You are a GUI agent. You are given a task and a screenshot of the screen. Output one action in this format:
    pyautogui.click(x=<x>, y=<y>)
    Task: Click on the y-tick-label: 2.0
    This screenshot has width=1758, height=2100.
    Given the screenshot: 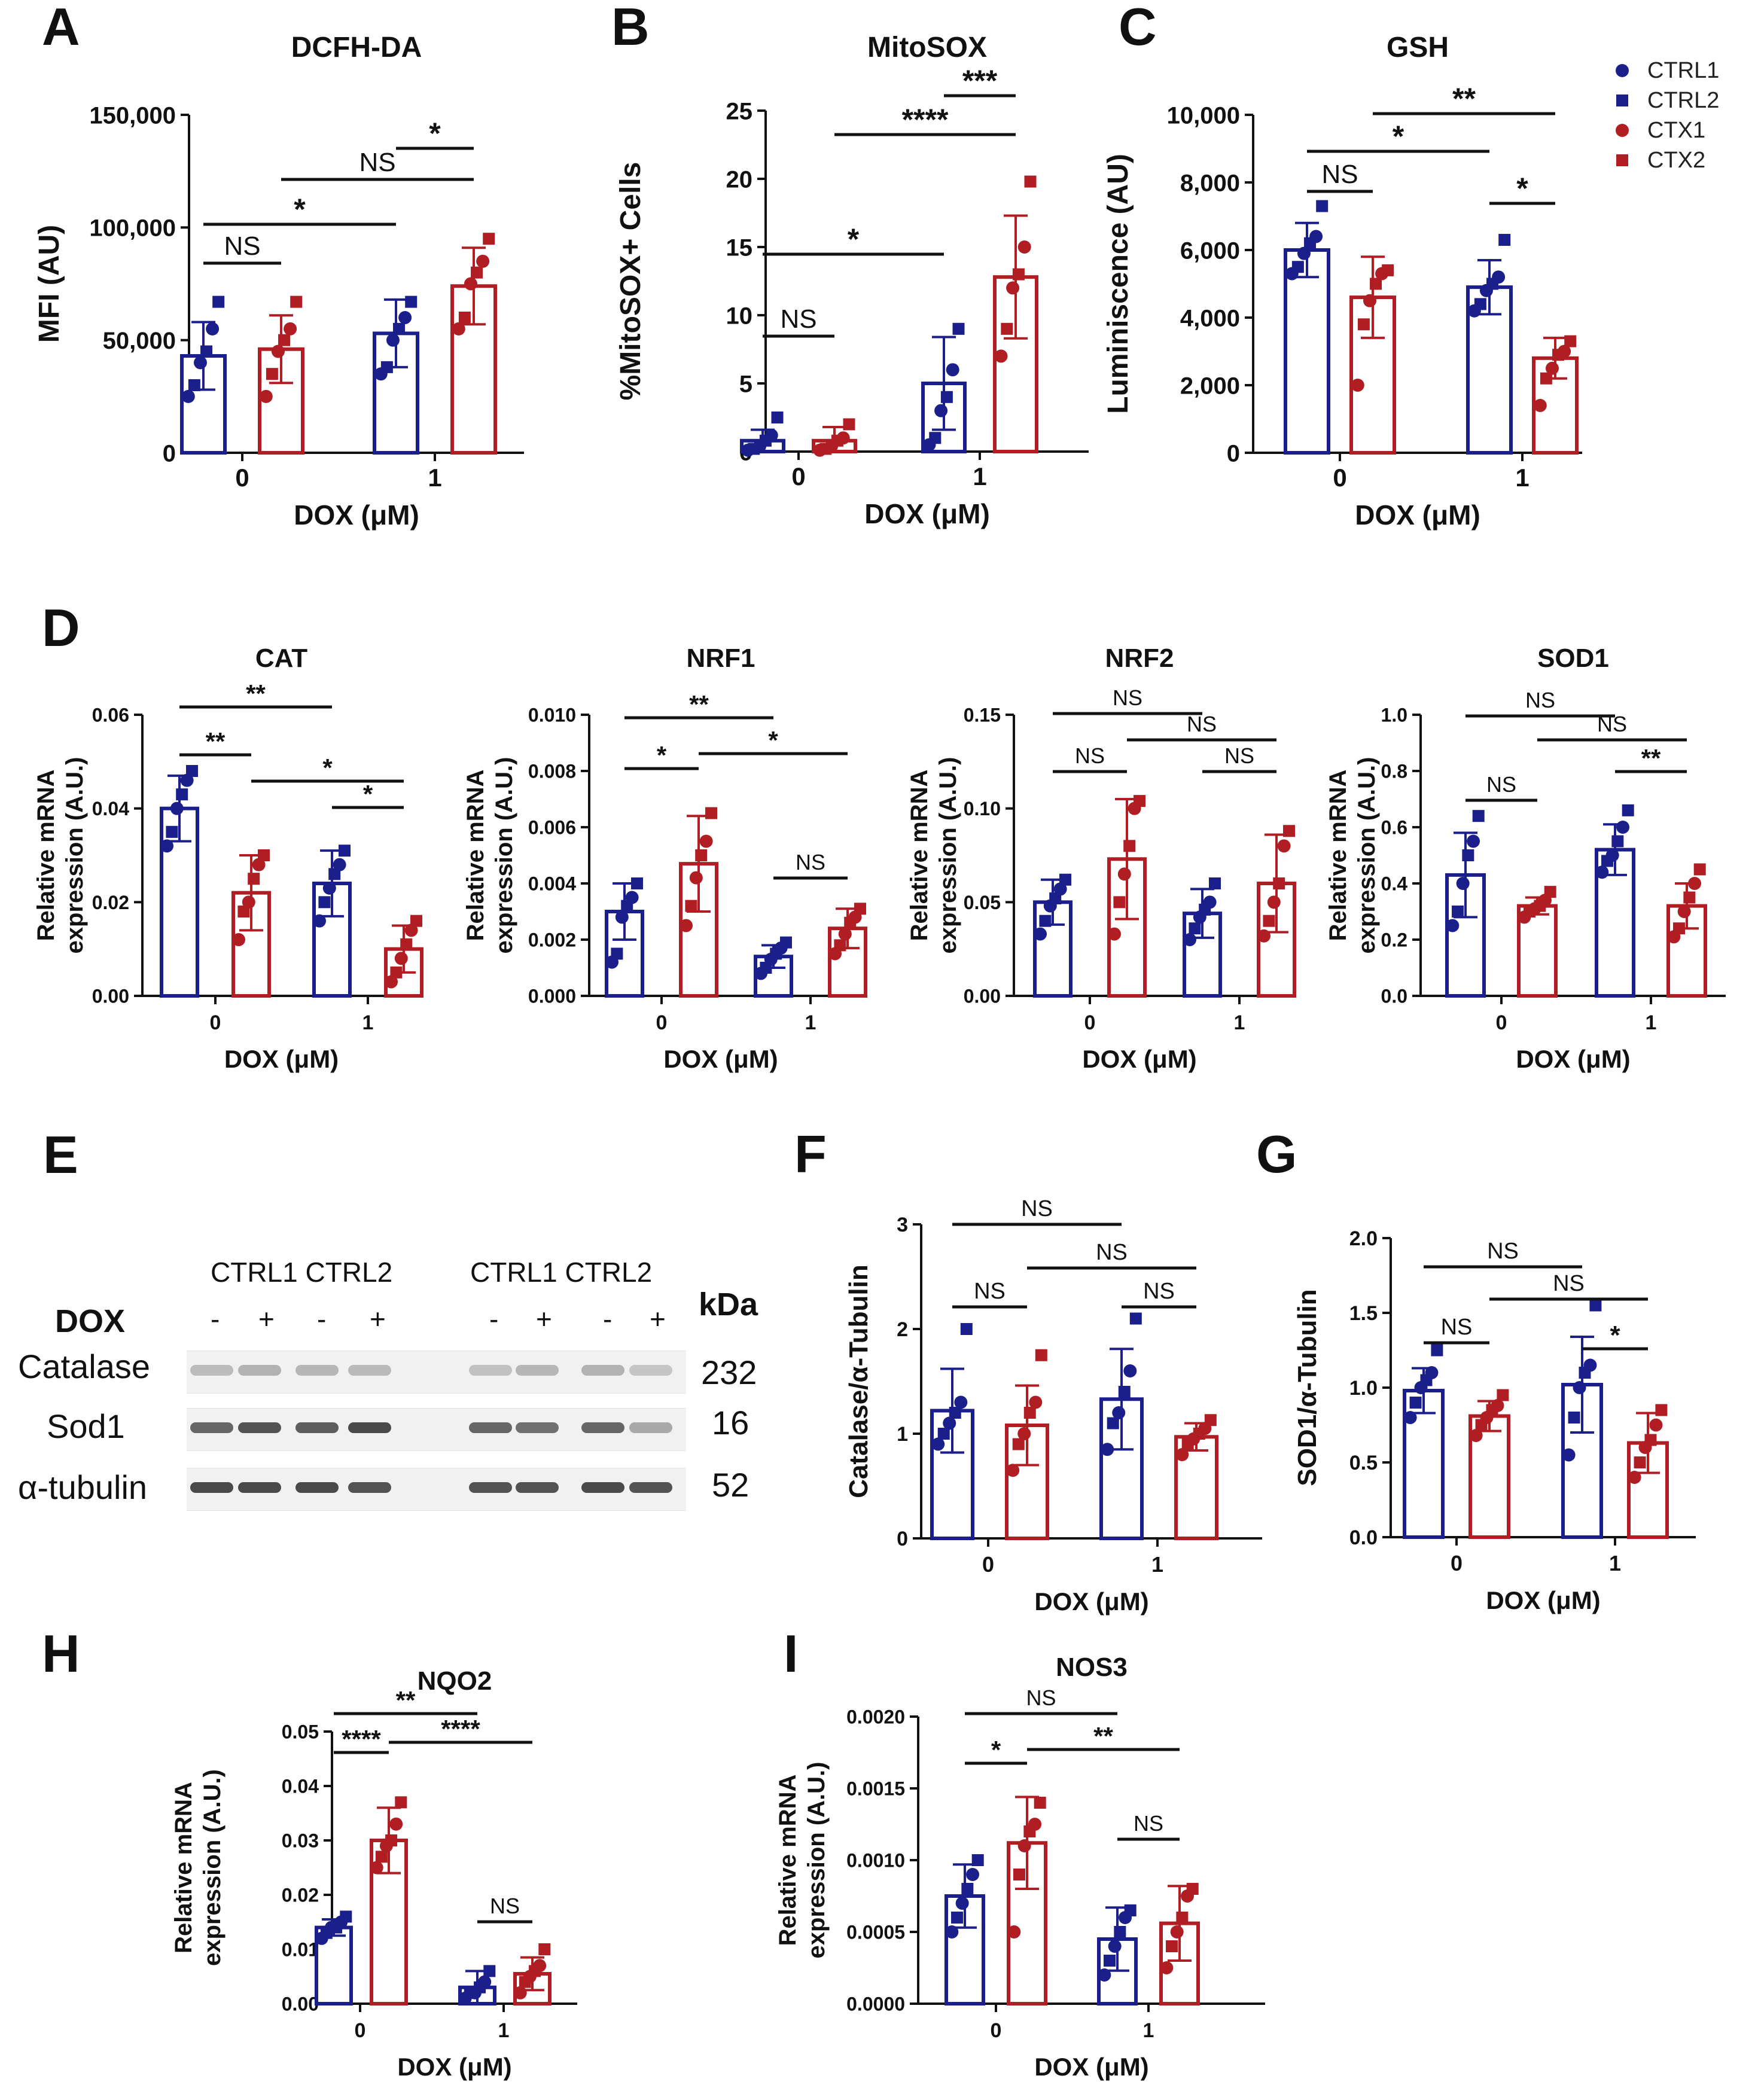 What is the action you would take?
    pyautogui.click(x=1364, y=1238)
    